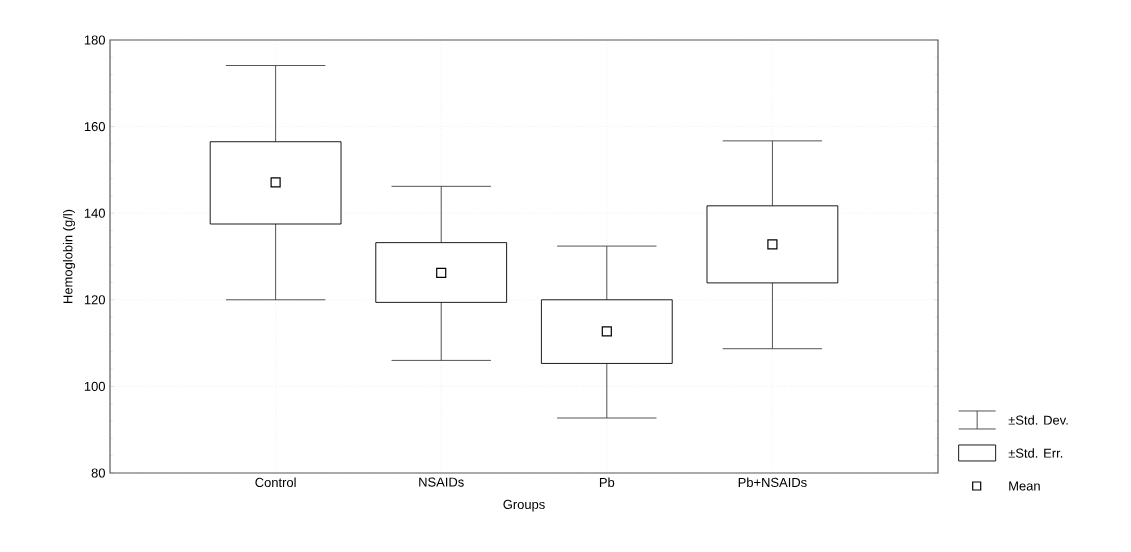  What do you see at coordinates (1038, 420) in the screenshot?
I see `text: ±Std. Dev.` at bounding box center [1038, 420].